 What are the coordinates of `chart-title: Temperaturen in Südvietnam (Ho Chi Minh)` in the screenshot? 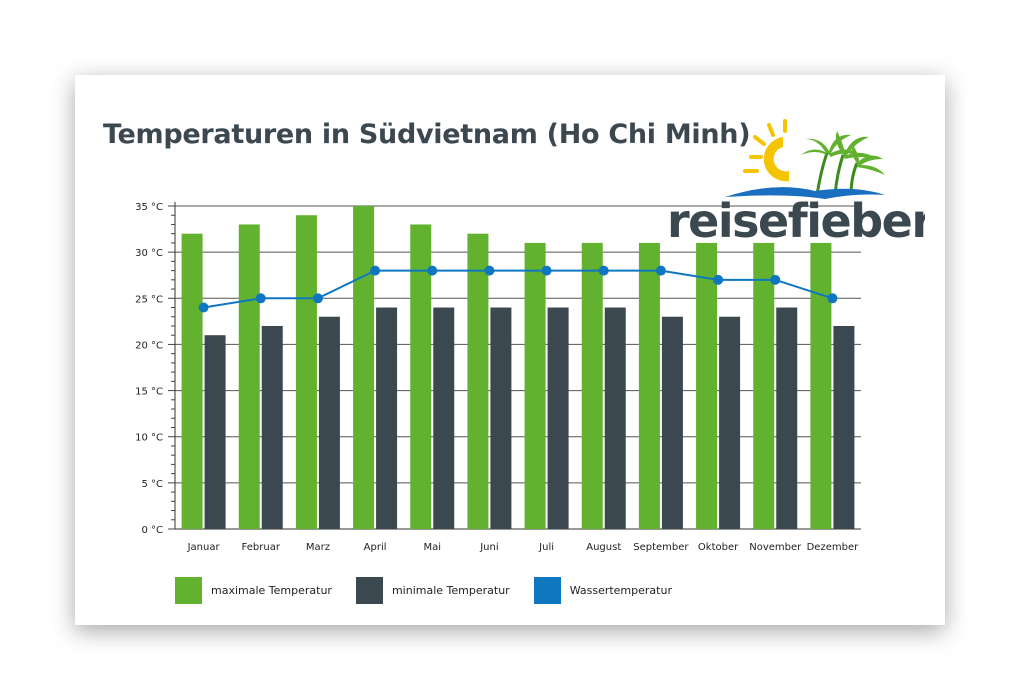 It's located at (427, 134).